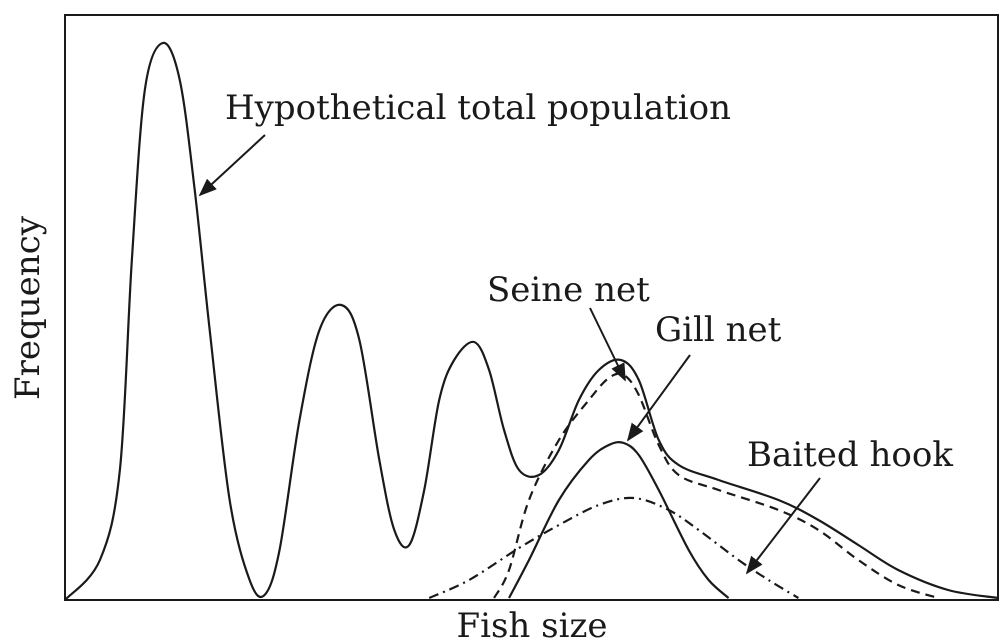 This screenshot has width=1001, height=643. What do you see at coordinates (850, 455) in the screenshot?
I see `annotation: Baited hook` at bounding box center [850, 455].